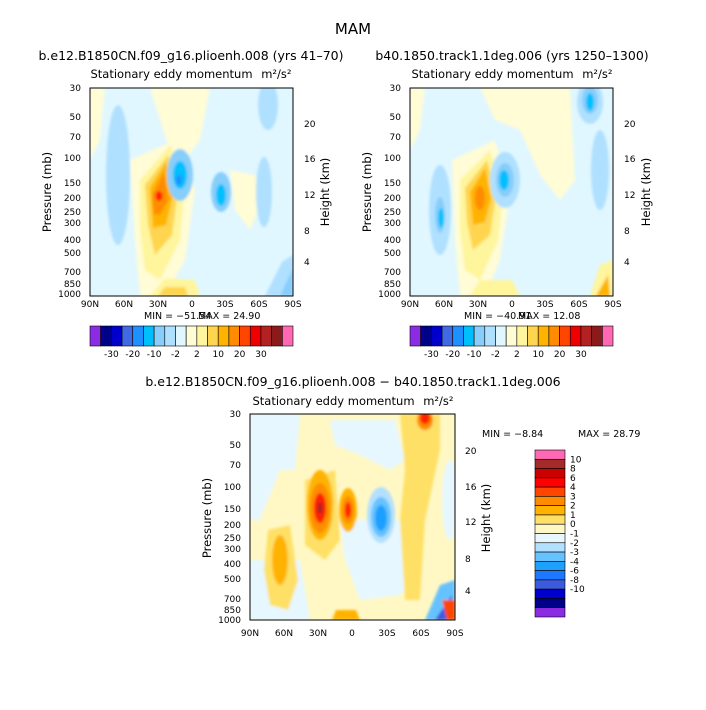 This screenshot has height=710, width=706. I want to click on panel-2-x-tick: 30N, so click(478, 305).